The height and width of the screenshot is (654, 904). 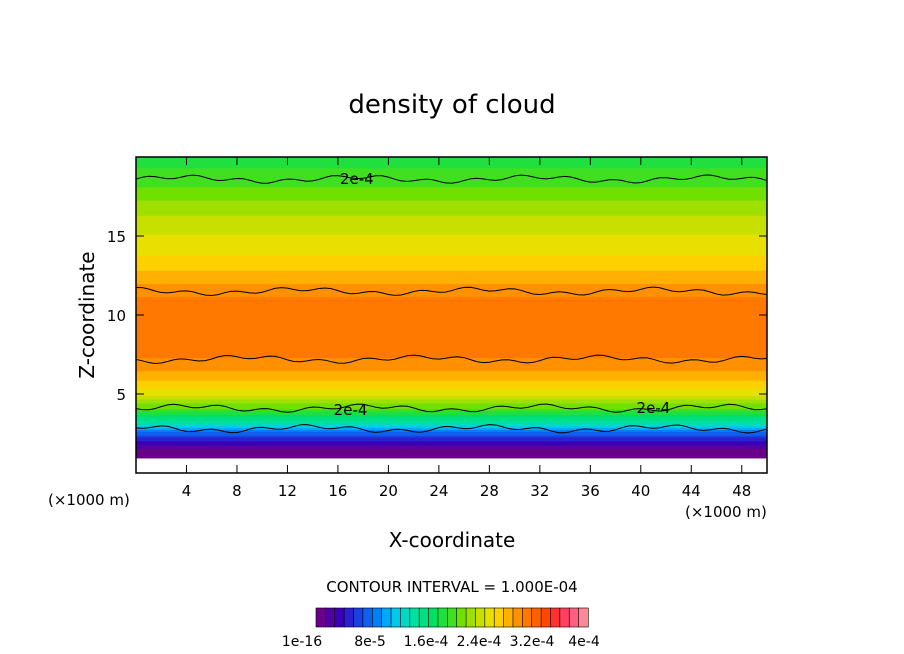 I want to click on colorbar-tick-label-3: 2.4e-4, so click(x=479, y=642).